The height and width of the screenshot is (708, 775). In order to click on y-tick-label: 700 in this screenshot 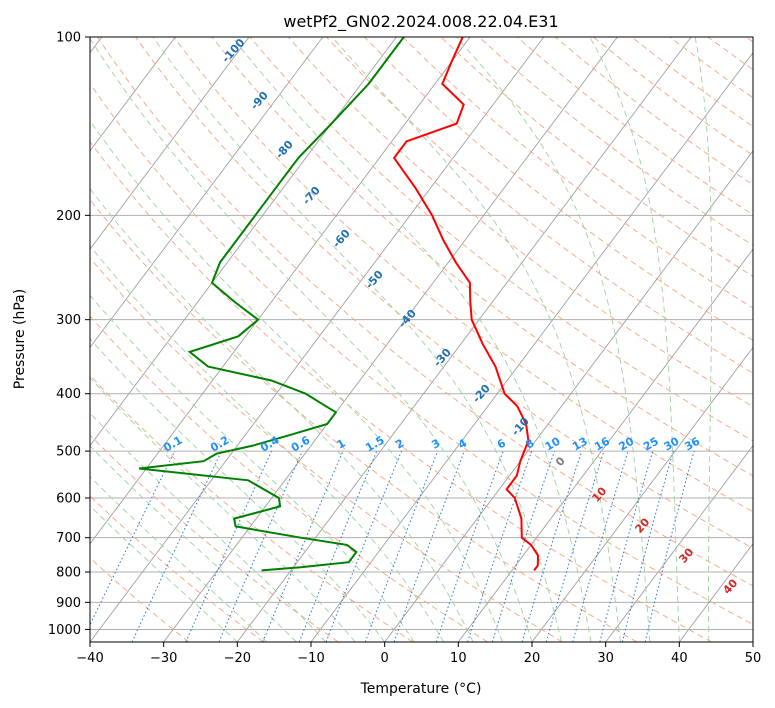, I will do `click(68, 538)`.